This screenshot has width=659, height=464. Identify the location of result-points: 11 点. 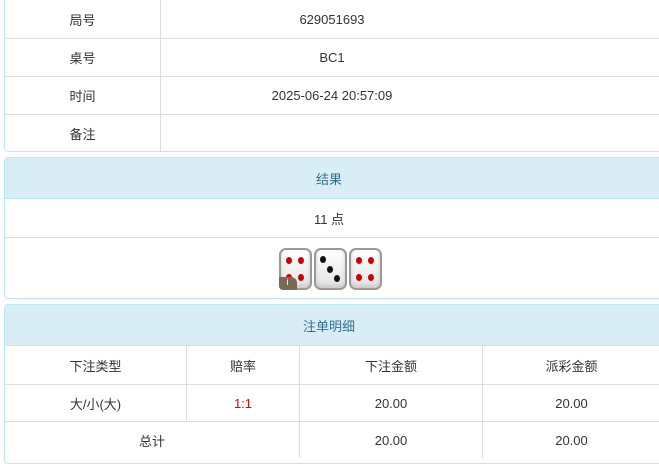
(332, 218).